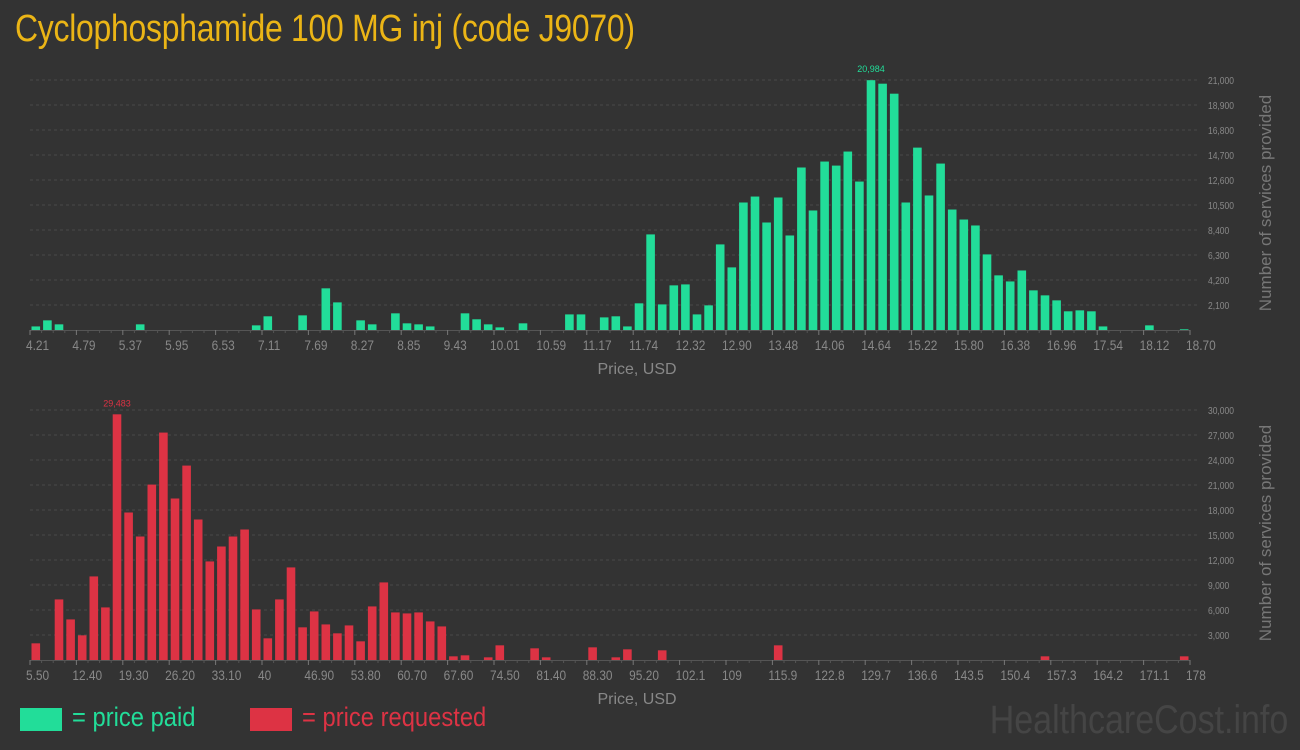  I want to click on y-tick-label: 9,000, so click(1218, 585).